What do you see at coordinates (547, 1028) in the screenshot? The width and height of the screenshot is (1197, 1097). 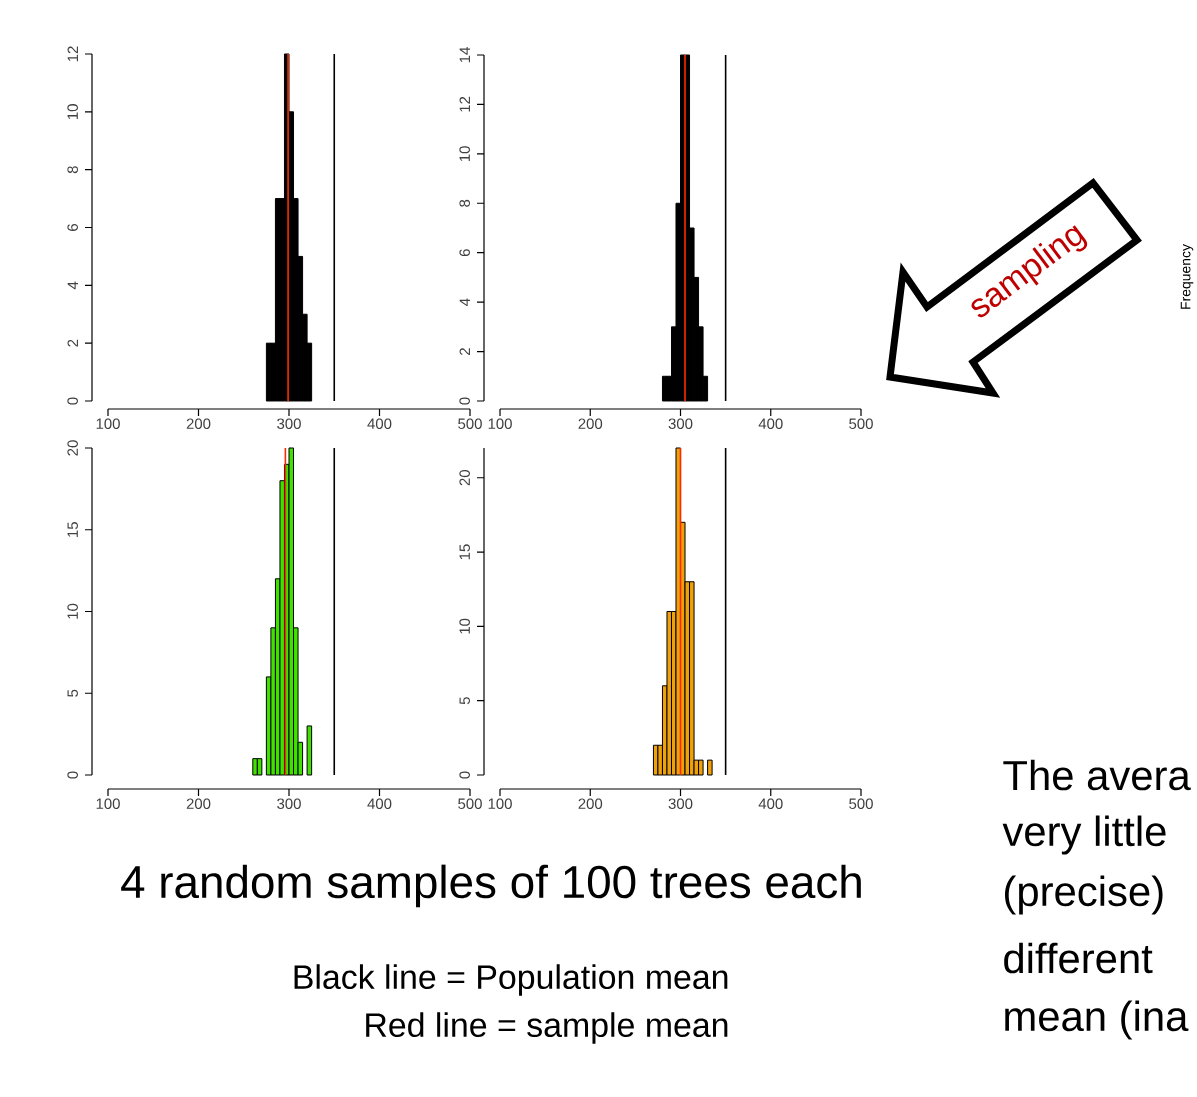 I see `text: Red line = sample mean` at bounding box center [547, 1028].